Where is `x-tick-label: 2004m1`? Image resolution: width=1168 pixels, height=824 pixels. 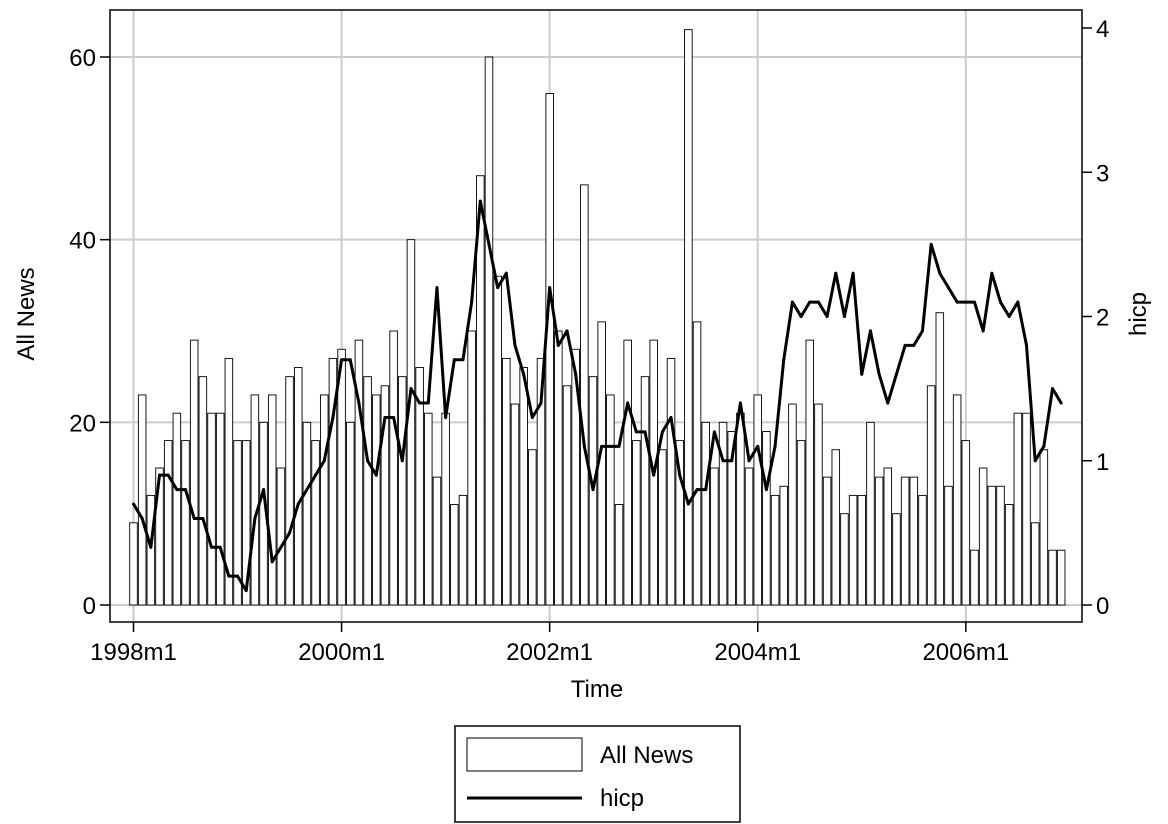
x-tick-label: 2004m1 is located at coordinates (757, 652).